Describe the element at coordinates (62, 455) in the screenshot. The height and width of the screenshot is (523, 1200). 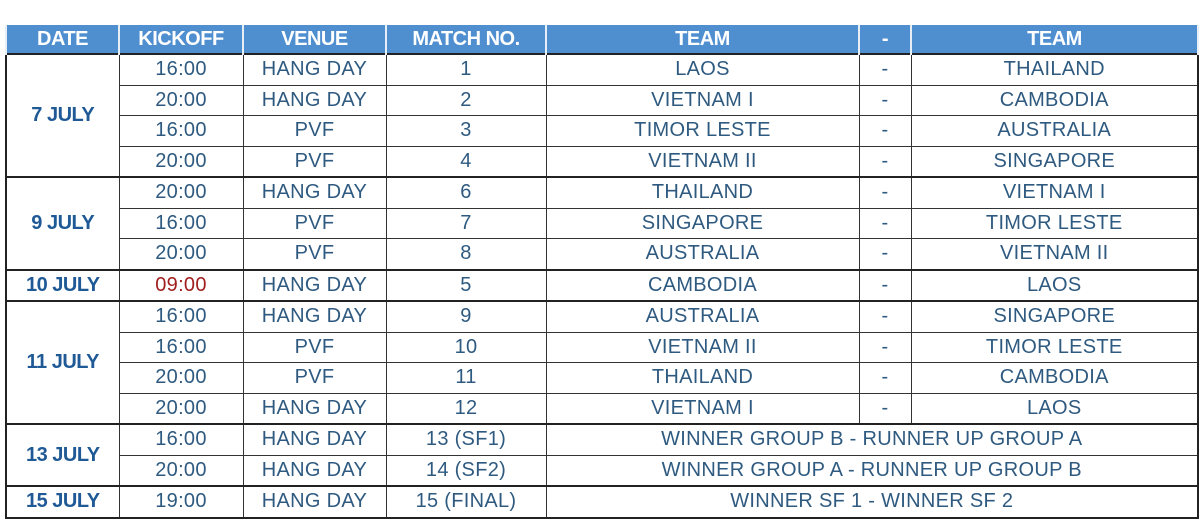
I see `date-cell: 13 JULY` at that location.